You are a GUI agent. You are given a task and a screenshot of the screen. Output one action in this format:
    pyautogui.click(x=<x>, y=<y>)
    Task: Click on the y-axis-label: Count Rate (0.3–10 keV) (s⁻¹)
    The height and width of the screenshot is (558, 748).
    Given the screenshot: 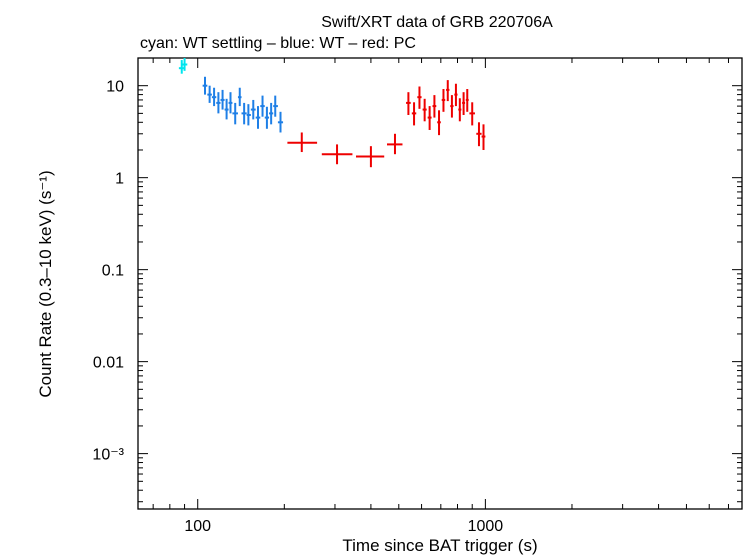 What is the action you would take?
    pyautogui.click(x=45, y=283)
    